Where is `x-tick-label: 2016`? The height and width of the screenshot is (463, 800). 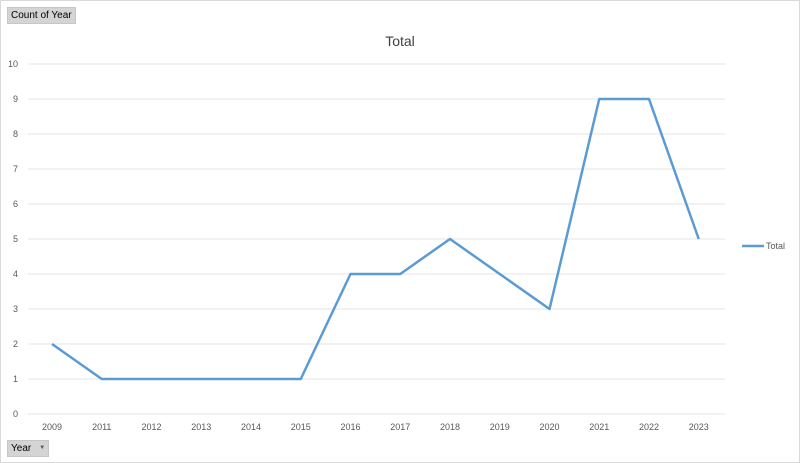 x-tick-label: 2016 is located at coordinates (350, 427).